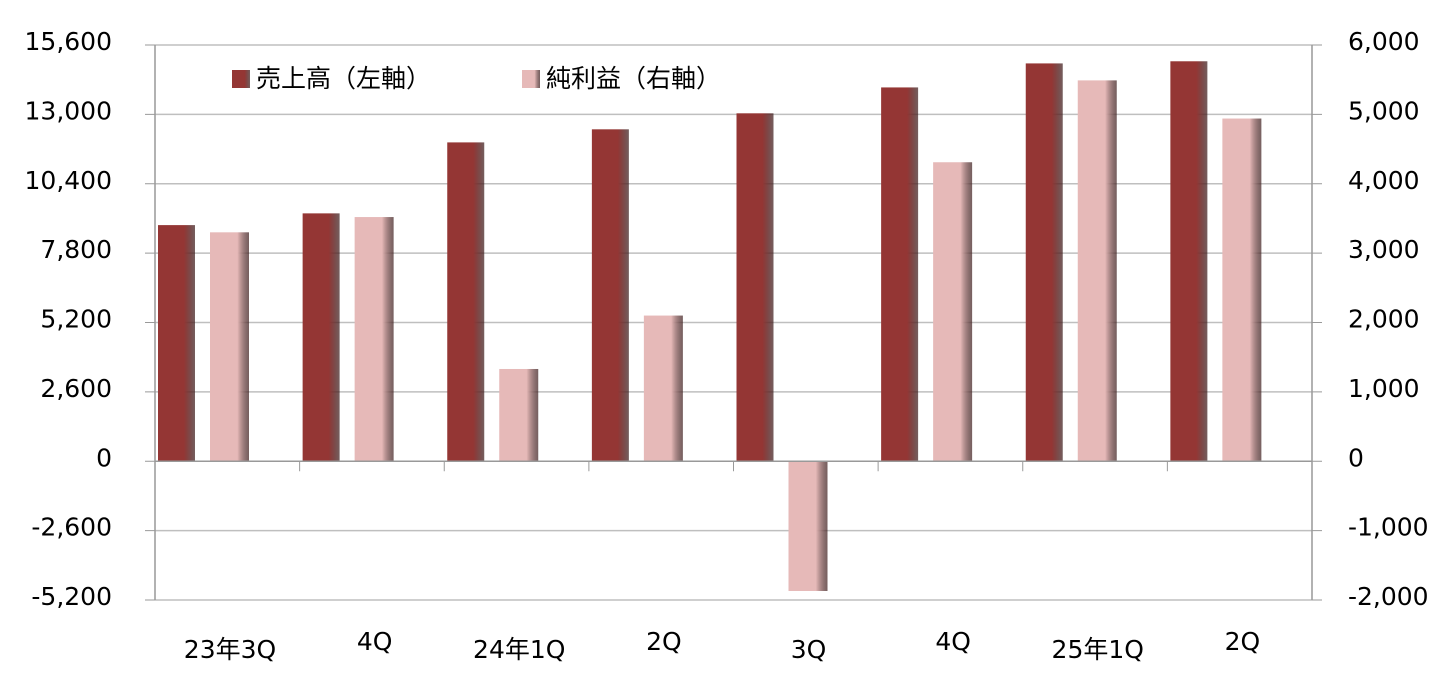 The image size is (1456, 679). Describe the element at coordinates (1388, 527) in the screenshot. I see `y2-tick-label: -1,000` at that location.